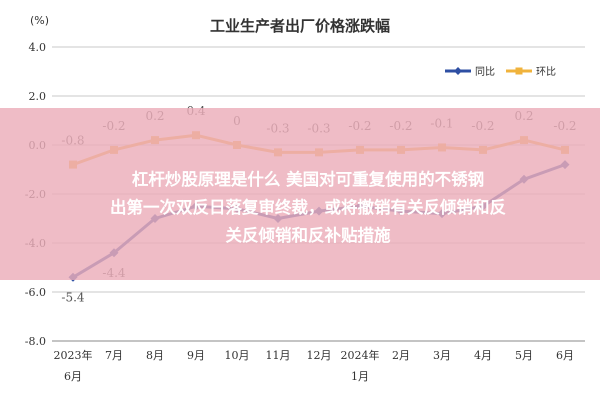 The width and height of the screenshot is (600, 400). Describe the element at coordinates (485, 72) in the screenshot. I see `legend-label: 同比` at that location.